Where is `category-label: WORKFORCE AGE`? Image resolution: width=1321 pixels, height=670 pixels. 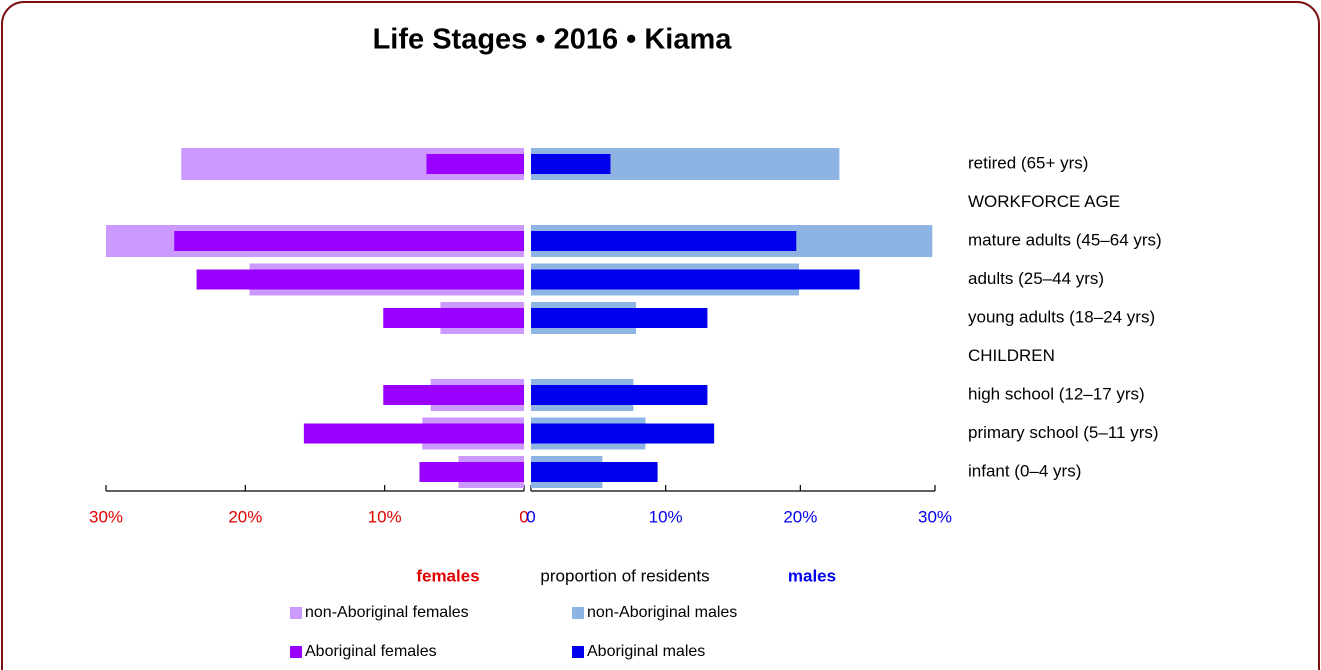 category-label: WORKFORCE AGE is located at coordinates (1044, 201).